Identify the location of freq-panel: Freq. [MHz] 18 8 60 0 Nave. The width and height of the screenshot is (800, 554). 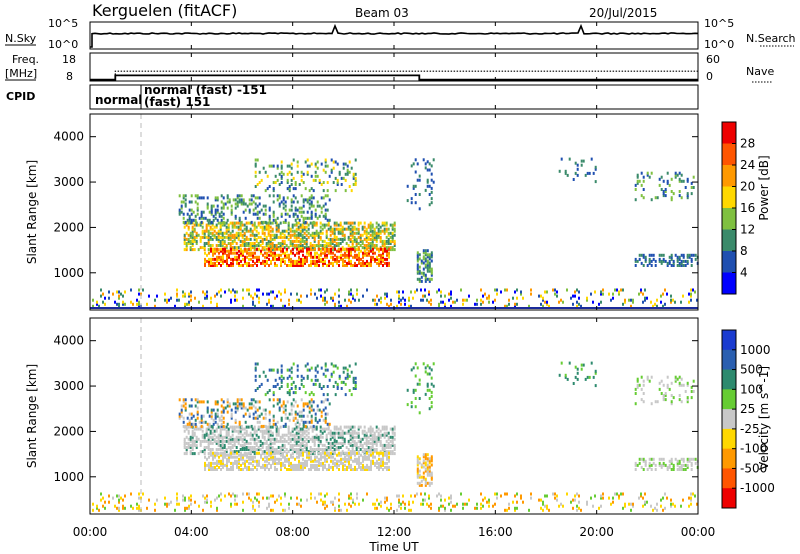
(389, 67).